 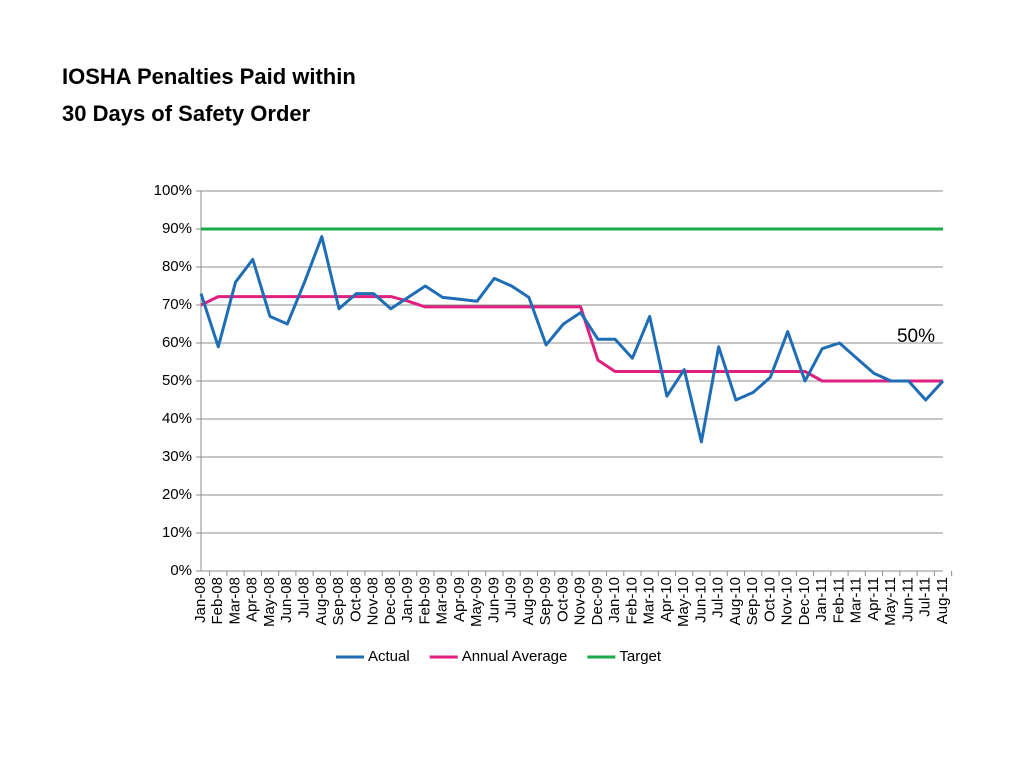 I want to click on x-tick-label: Jan-09, so click(x=407, y=600).